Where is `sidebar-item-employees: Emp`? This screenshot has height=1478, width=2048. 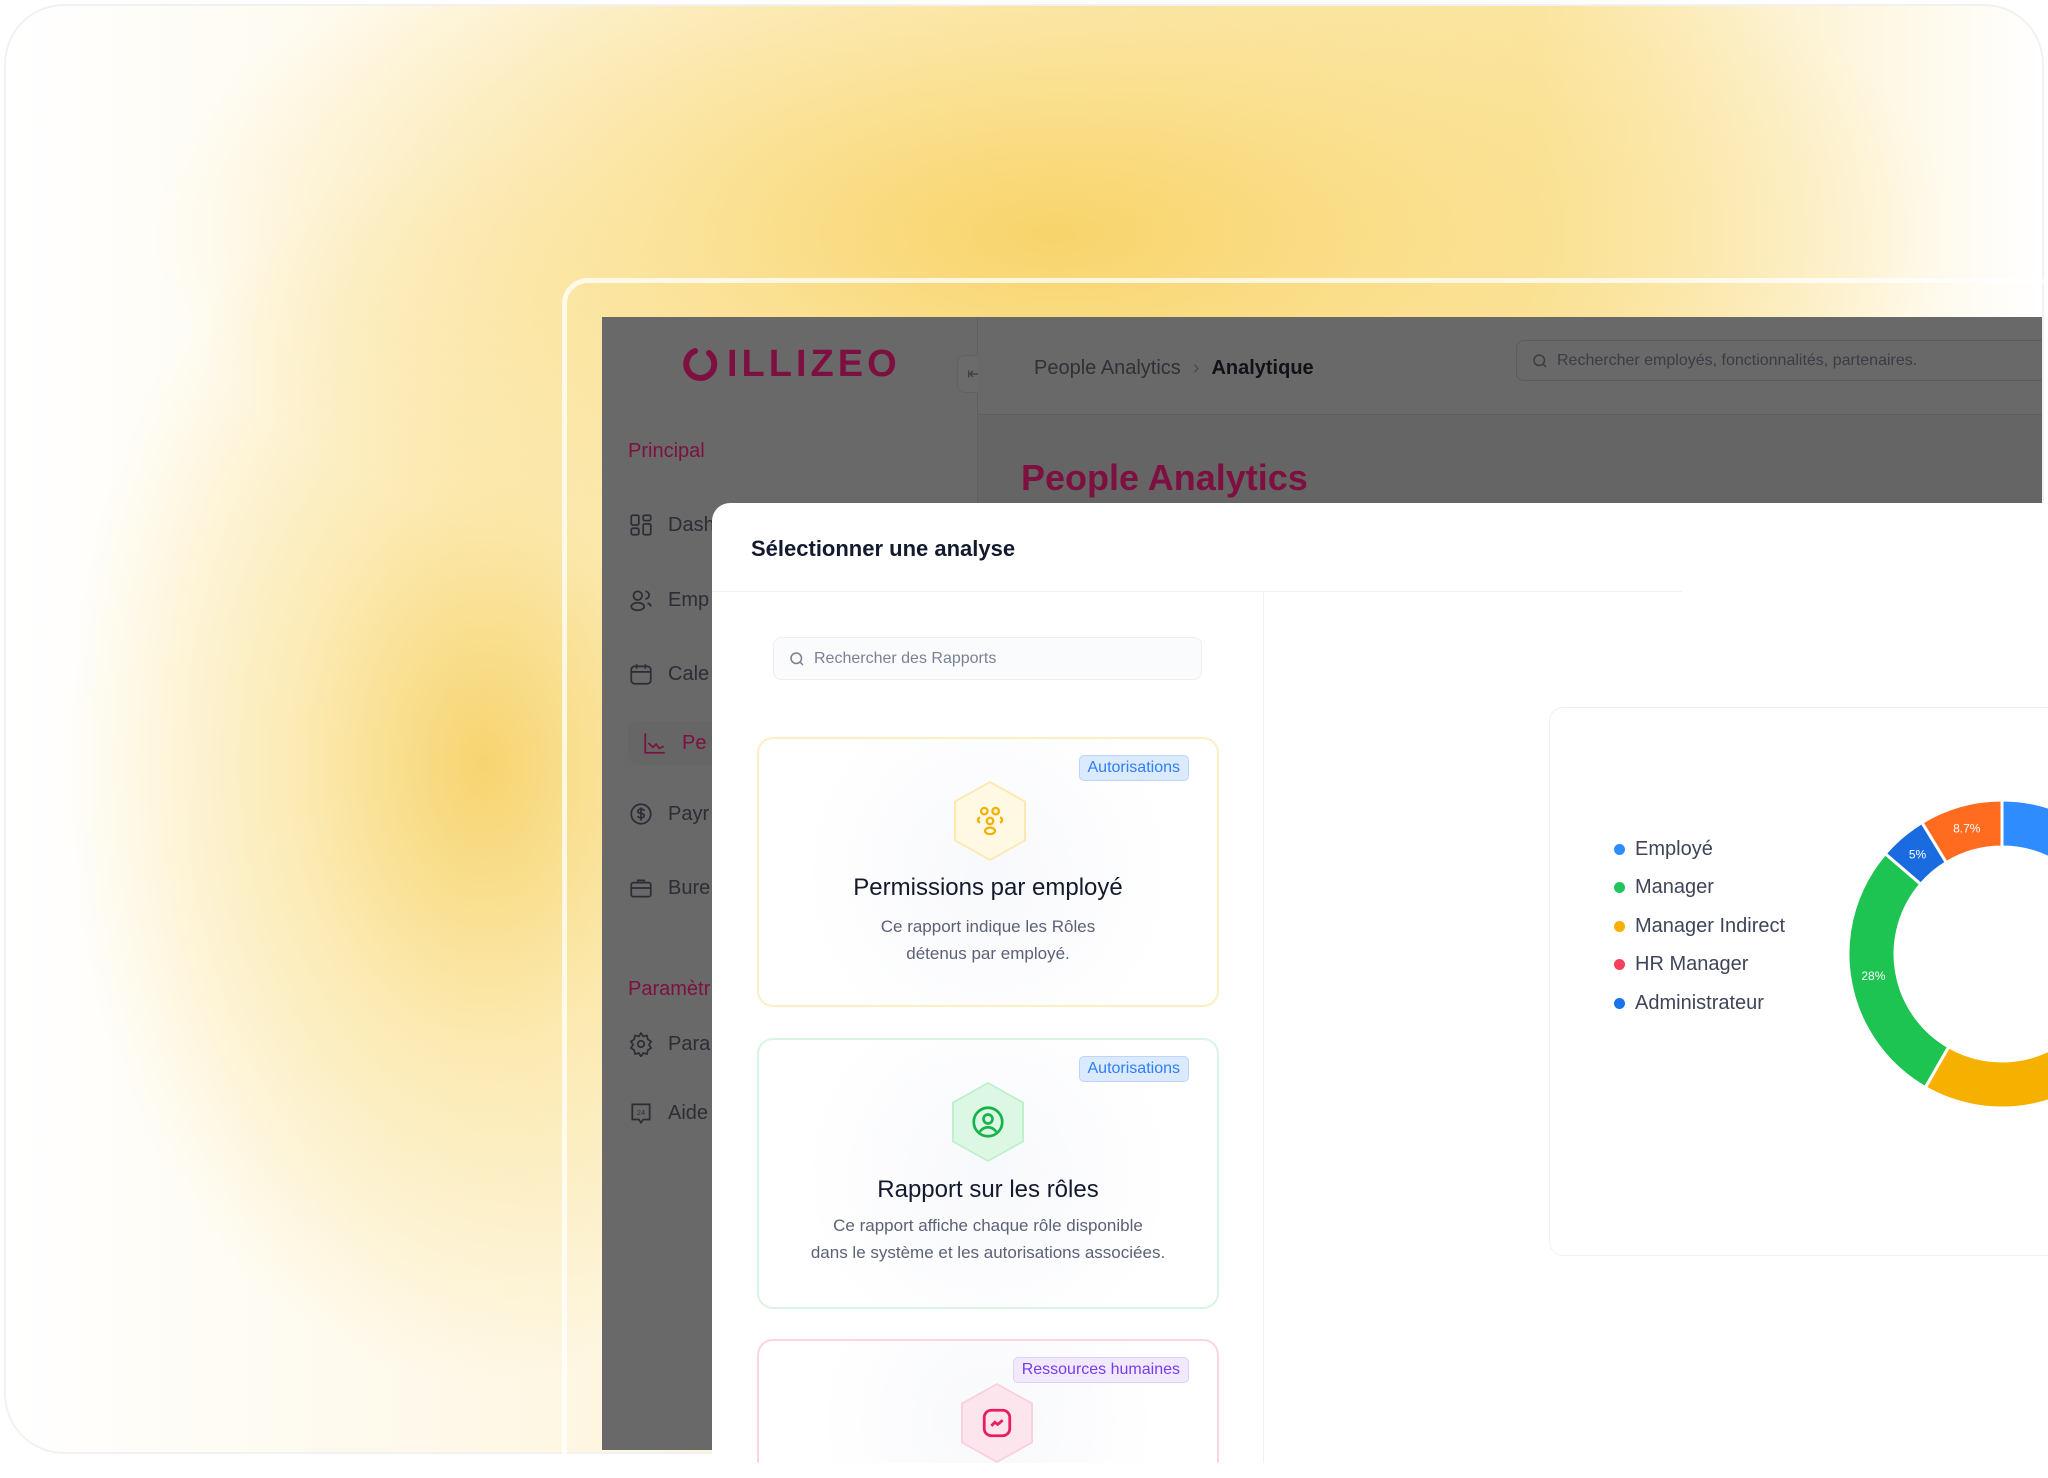
sidebar-item-employees: Emp is located at coordinates (798, 600).